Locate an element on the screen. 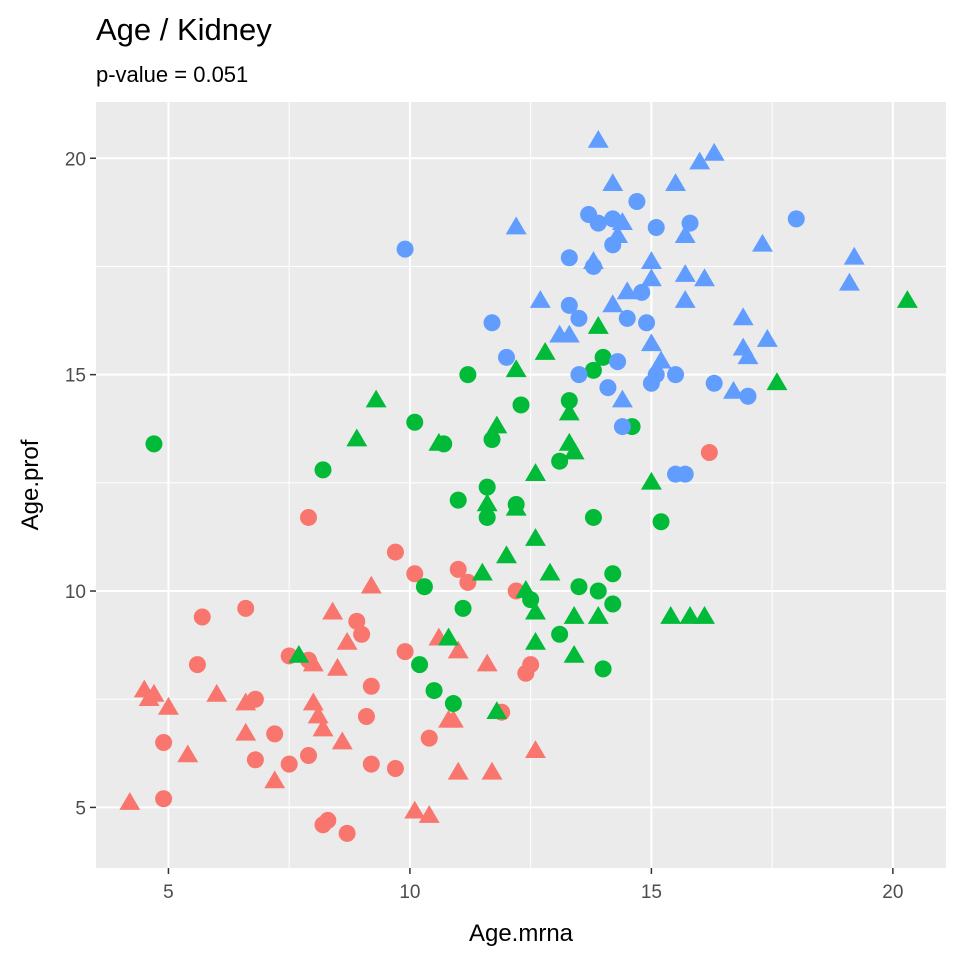  x-tick-label: 15 is located at coordinates (651, 892).